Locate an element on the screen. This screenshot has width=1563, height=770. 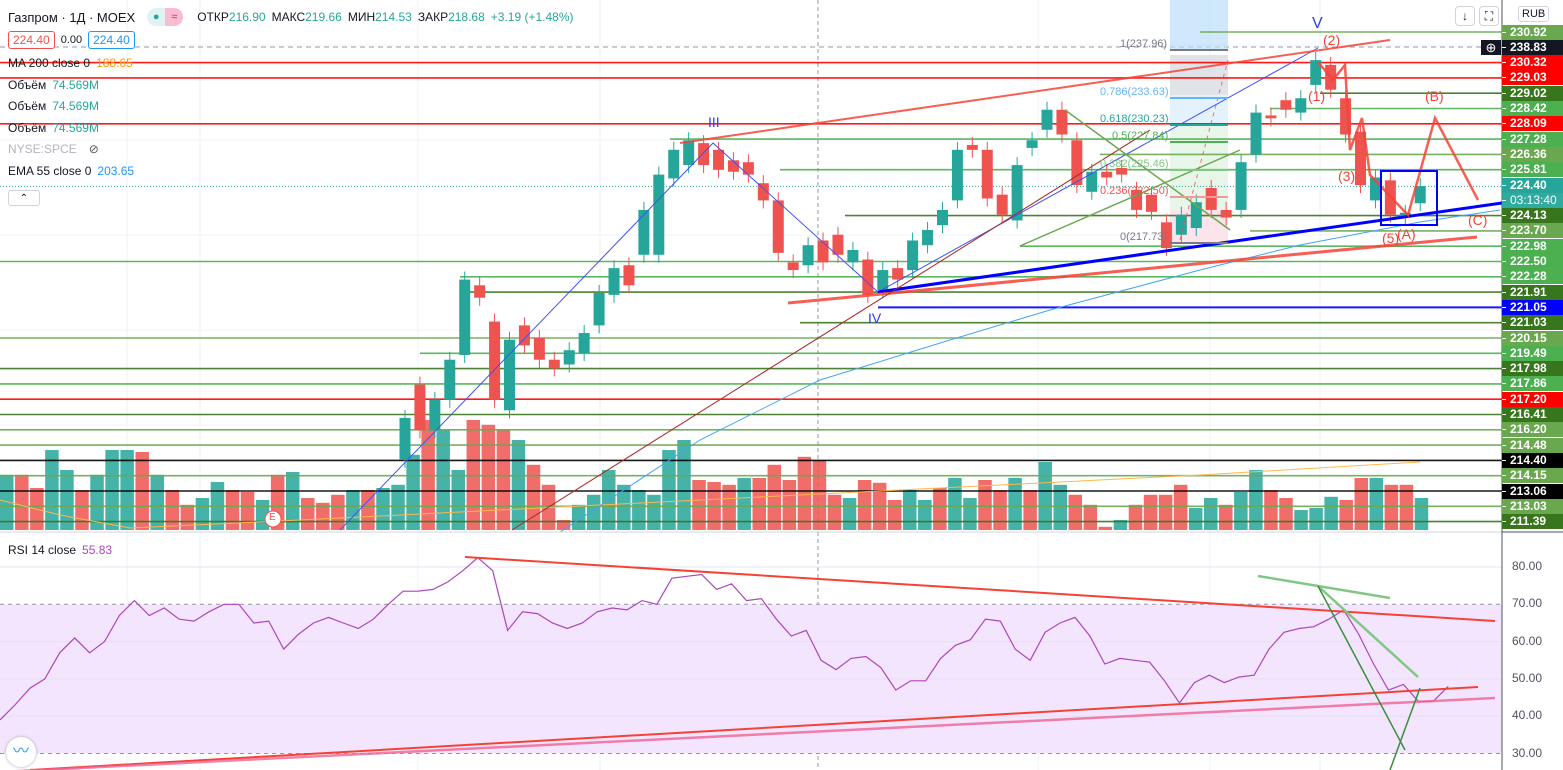
fullscreen-button: ⛶ is located at coordinates (1489, 16).